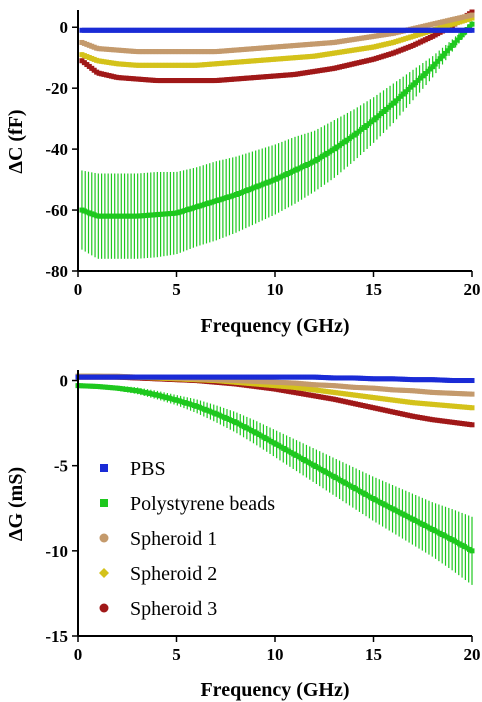  What do you see at coordinates (56, 149) in the screenshot?
I see `y-tick-label: -40` at bounding box center [56, 149].